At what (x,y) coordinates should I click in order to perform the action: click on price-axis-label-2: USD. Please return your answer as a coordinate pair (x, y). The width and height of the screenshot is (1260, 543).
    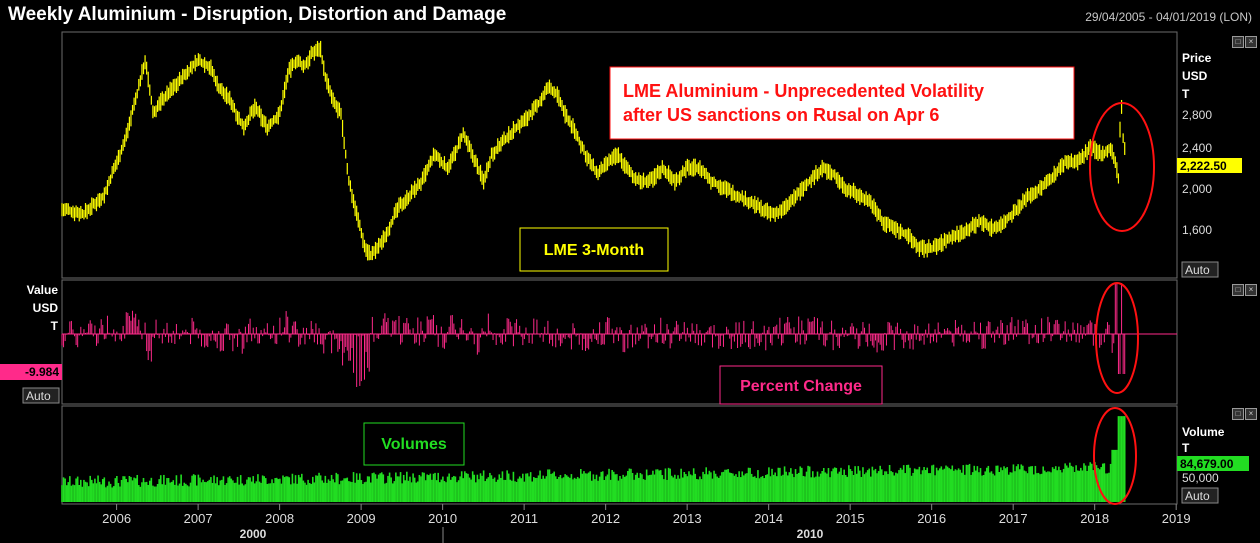
    Looking at the image, I should click on (1195, 76).